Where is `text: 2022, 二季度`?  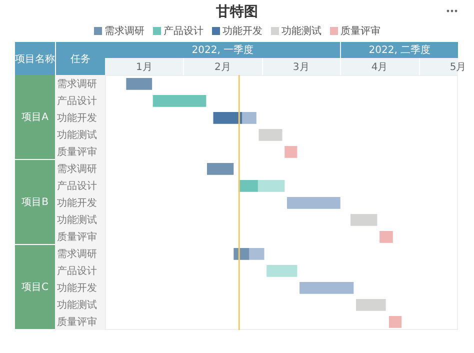
text: 2022, 二季度 is located at coordinates (399, 50).